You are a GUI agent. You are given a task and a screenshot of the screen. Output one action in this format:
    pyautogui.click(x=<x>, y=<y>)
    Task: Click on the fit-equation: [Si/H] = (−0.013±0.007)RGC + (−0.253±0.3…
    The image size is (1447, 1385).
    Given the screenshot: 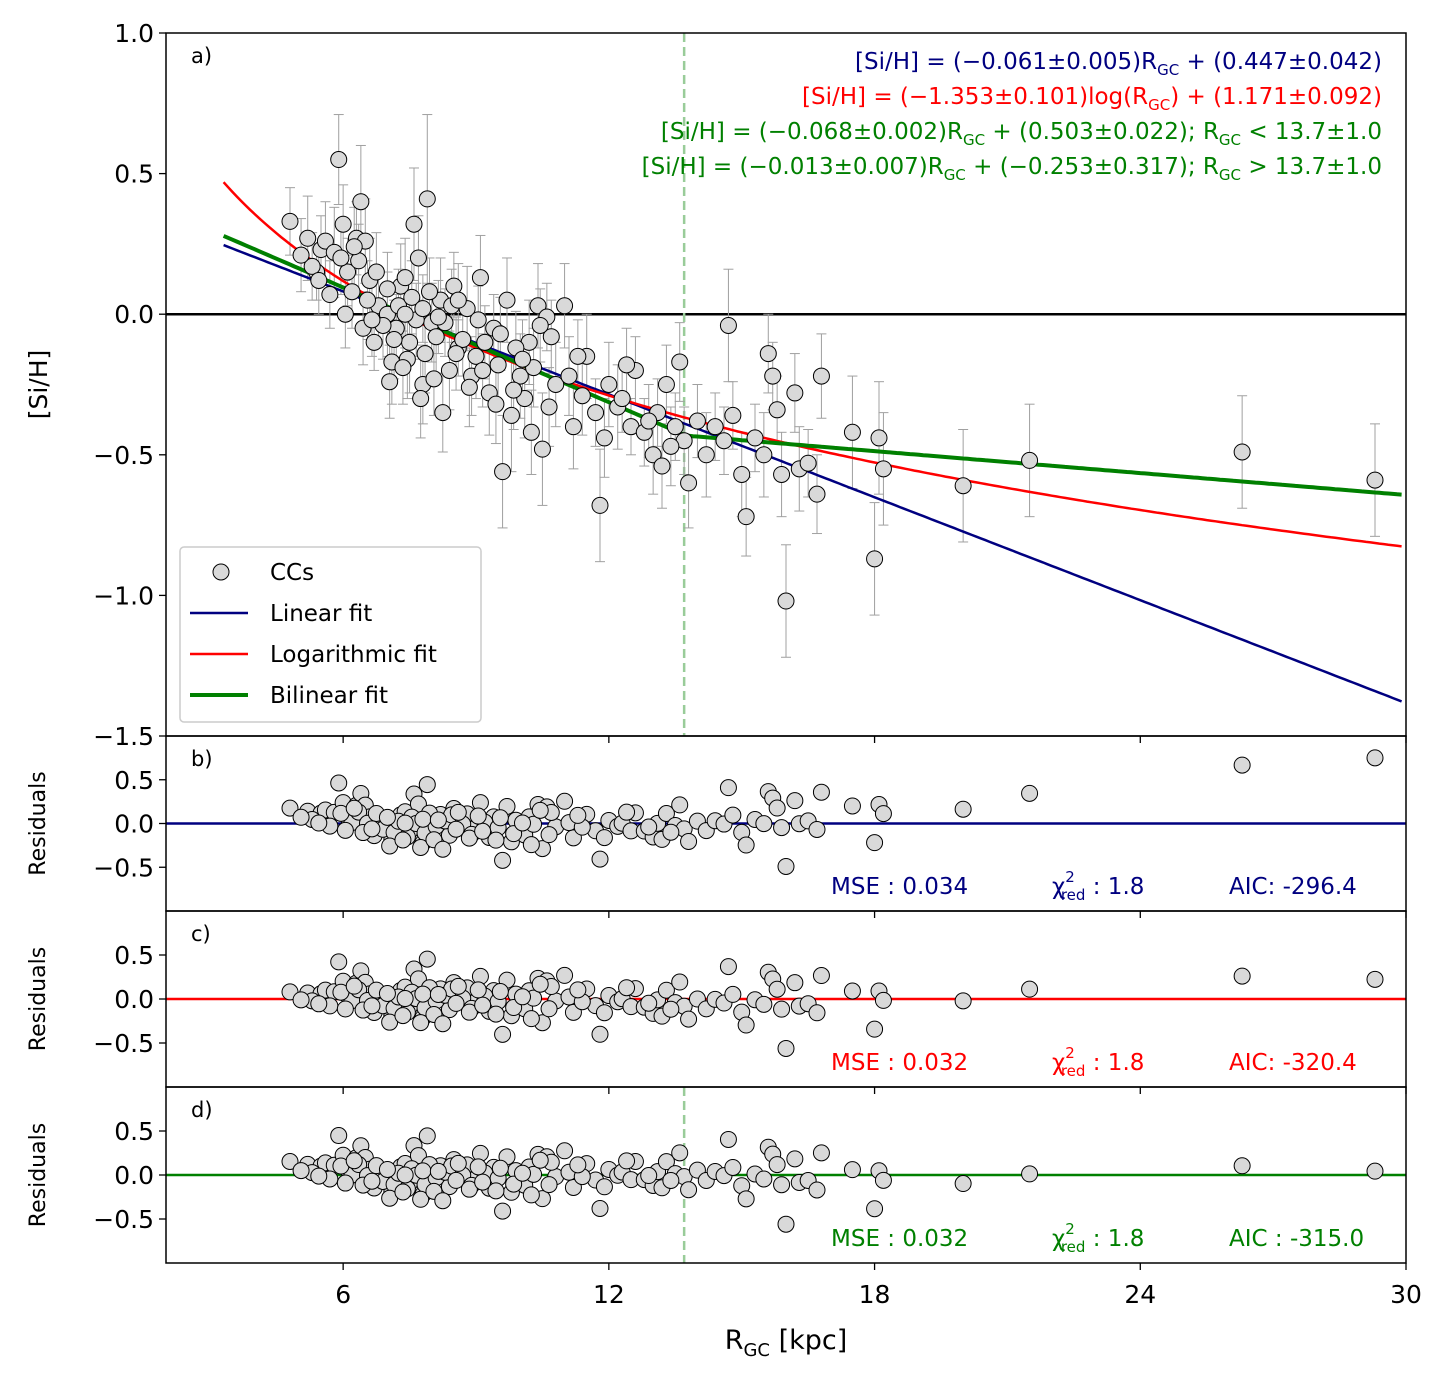 What is the action you would take?
    pyautogui.click(x=1012, y=169)
    